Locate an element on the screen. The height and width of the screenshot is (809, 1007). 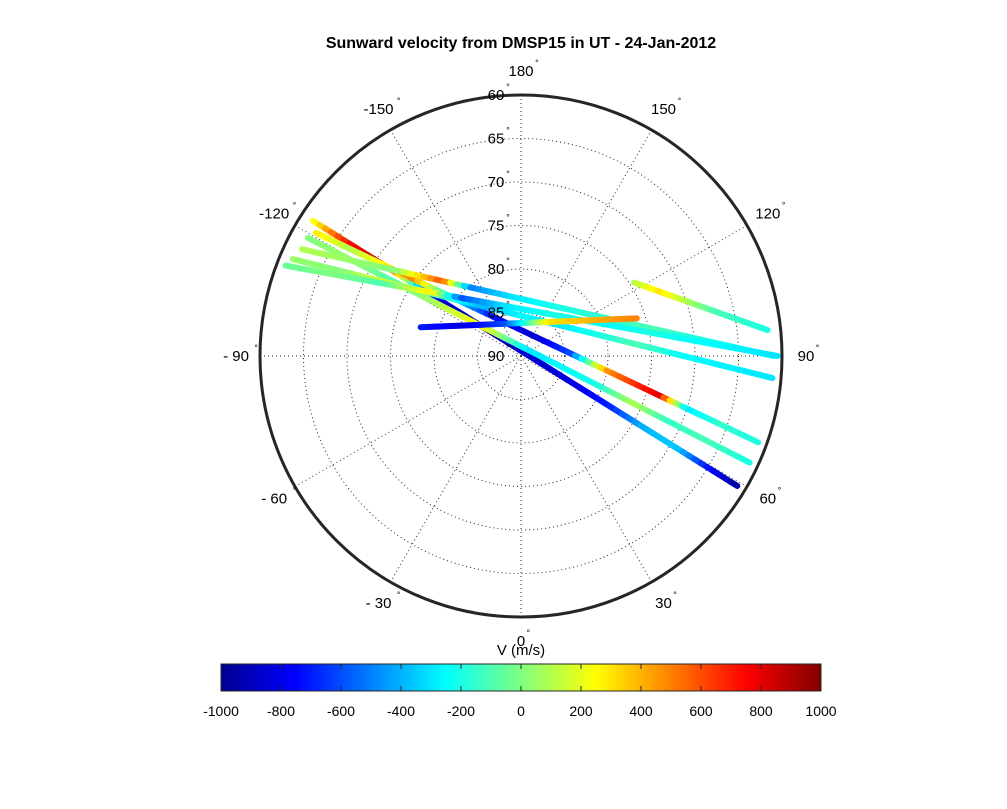
angular-tick-label: 90 is located at coordinates (806, 356).